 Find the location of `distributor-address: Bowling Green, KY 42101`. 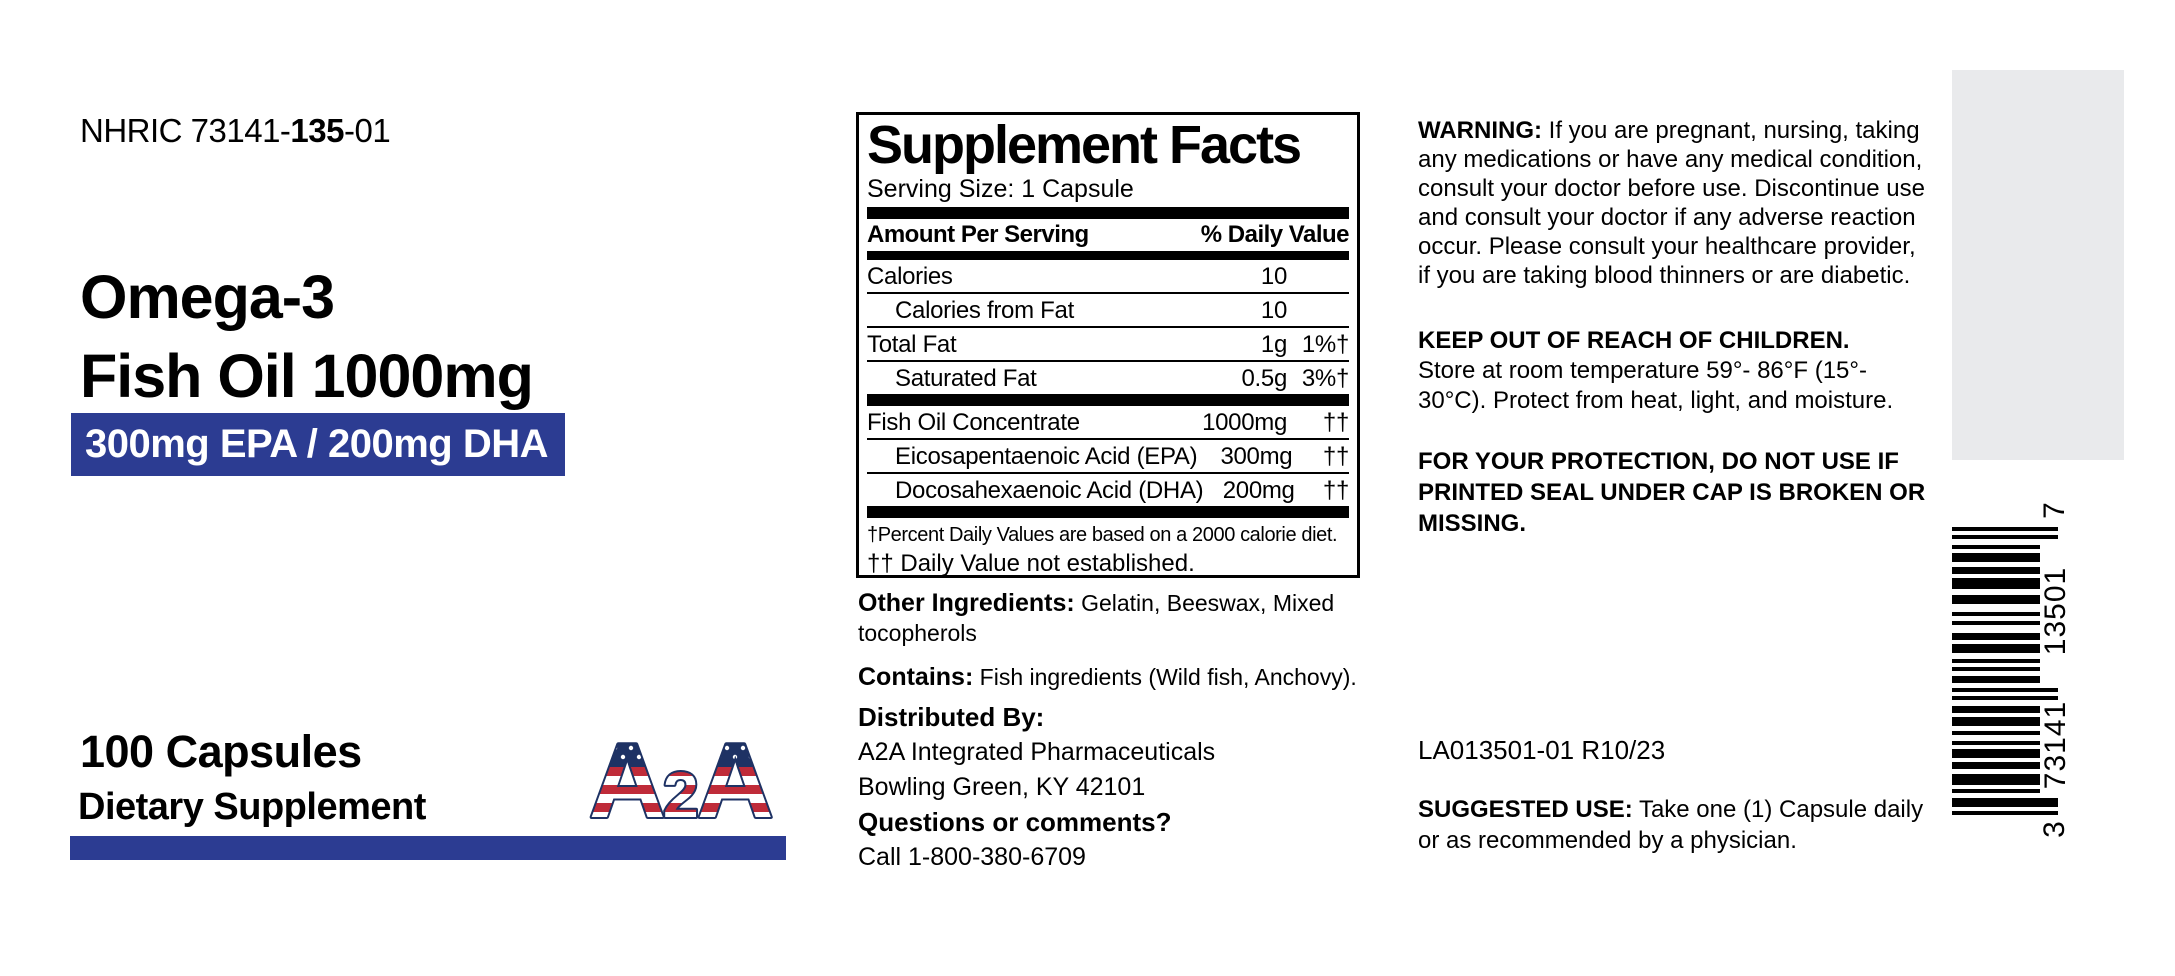

distributor-address: Bowling Green, KY 42101 is located at coordinates (1002, 787).